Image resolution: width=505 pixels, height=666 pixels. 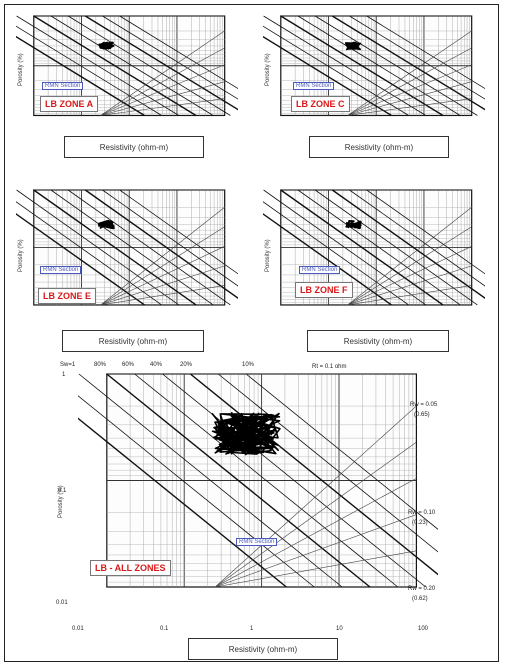 What do you see at coordinates (78, 629) in the screenshot?
I see `x-tick: 0.01` at bounding box center [78, 629].